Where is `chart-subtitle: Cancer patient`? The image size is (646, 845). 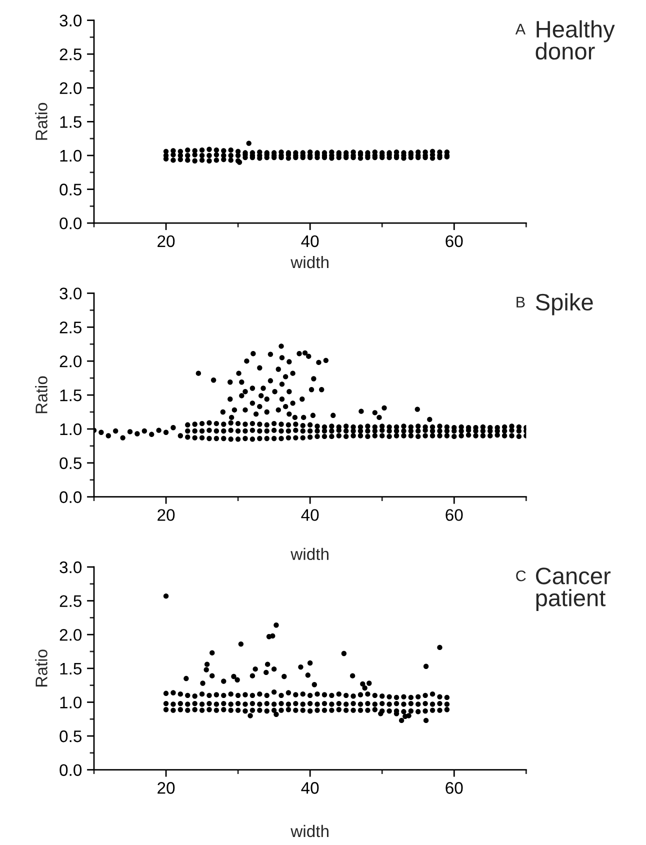 chart-subtitle: Cancer patient is located at coordinates (573, 590).